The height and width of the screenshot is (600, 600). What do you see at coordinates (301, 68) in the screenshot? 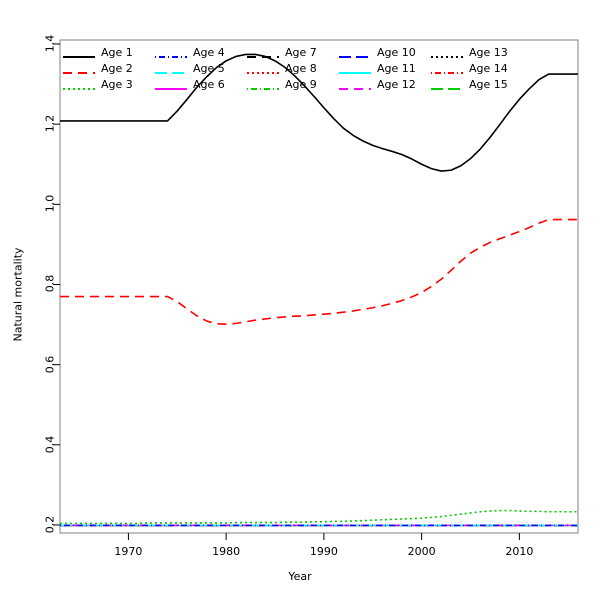
I see `legend-label: Age 8` at bounding box center [301, 68].